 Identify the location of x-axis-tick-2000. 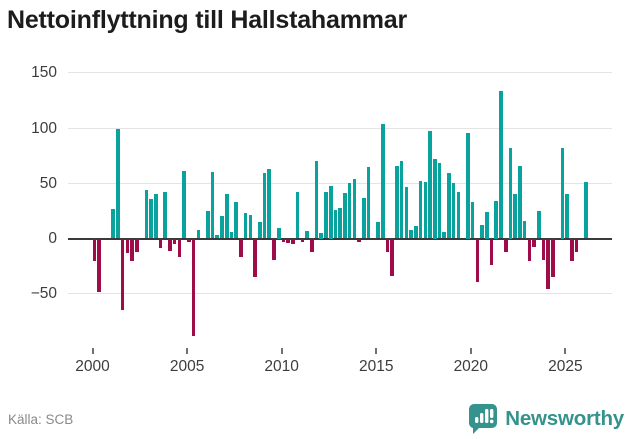
(92, 351).